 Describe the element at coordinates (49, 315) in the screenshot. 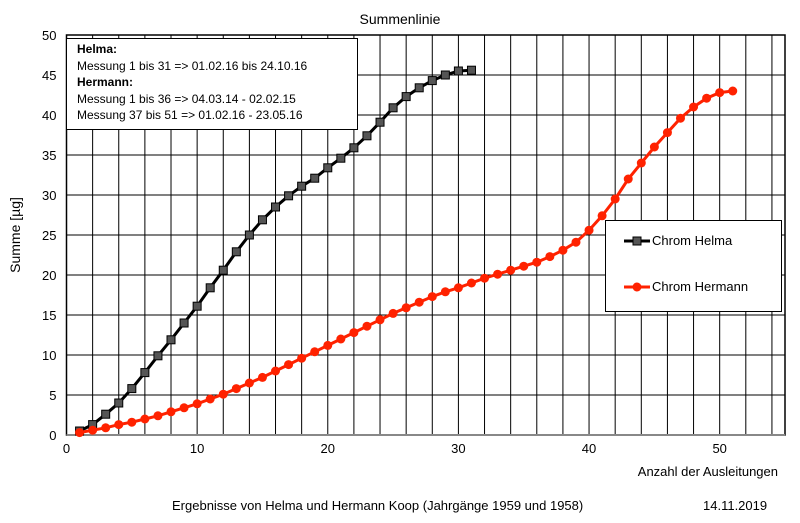

I see `y-tick-label: 15` at that location.